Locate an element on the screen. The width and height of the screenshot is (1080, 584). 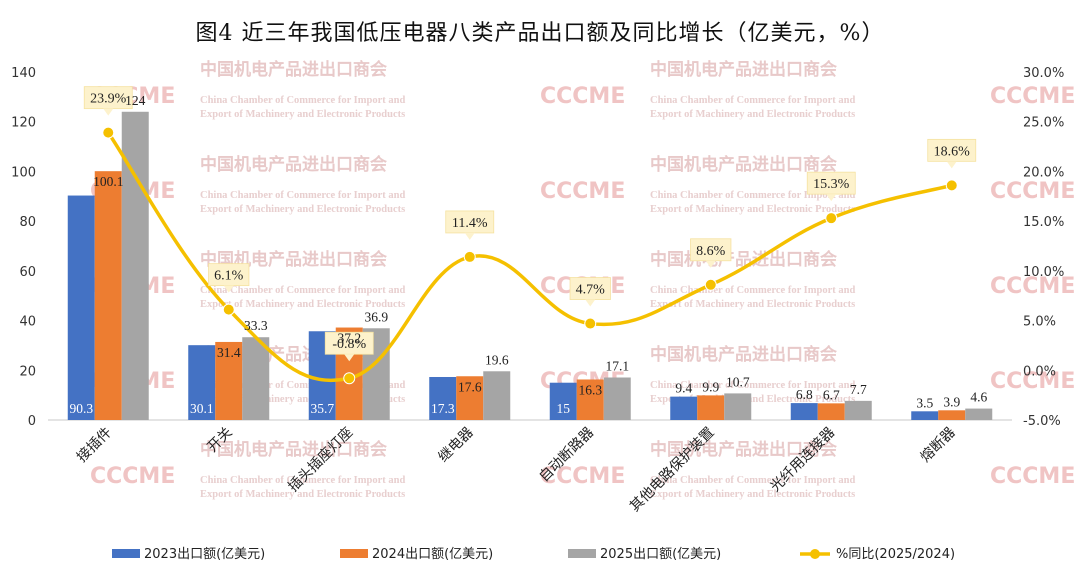
chart-title: 图4 近三年我国低压电器八类产品出口额及同比增长（亿美元，%） is located at coordinates (540, 33).